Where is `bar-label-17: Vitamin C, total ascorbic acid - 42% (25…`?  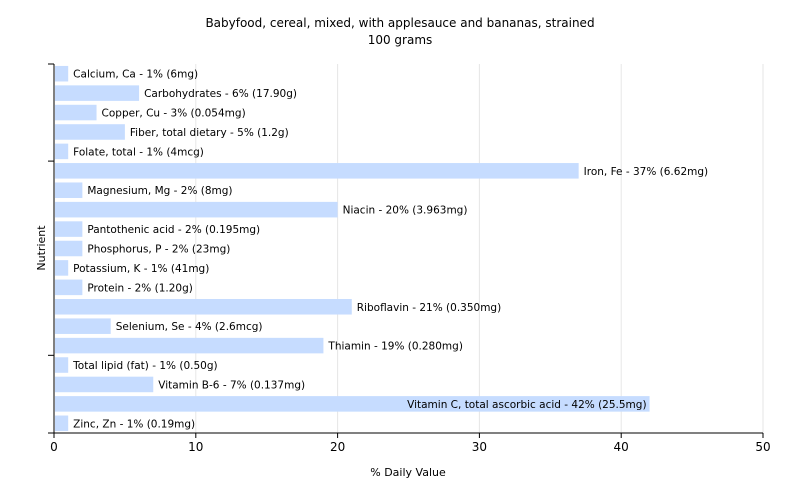 bar-label-17: Vitamin C, total ascorbic acid - 42% (25… is located at coordinates (526, 405).